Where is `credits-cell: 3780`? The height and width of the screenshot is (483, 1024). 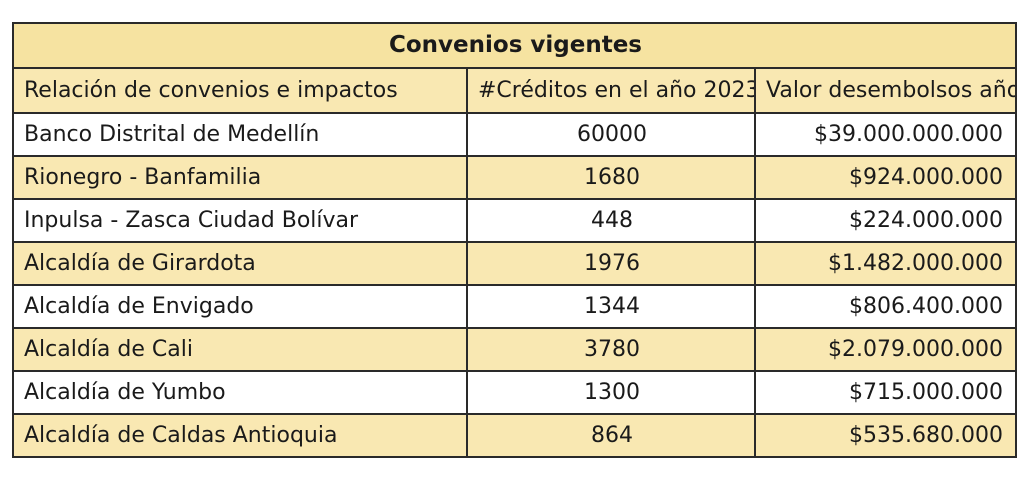
credits-cell: 3780 is located at coordinates (611, 349).